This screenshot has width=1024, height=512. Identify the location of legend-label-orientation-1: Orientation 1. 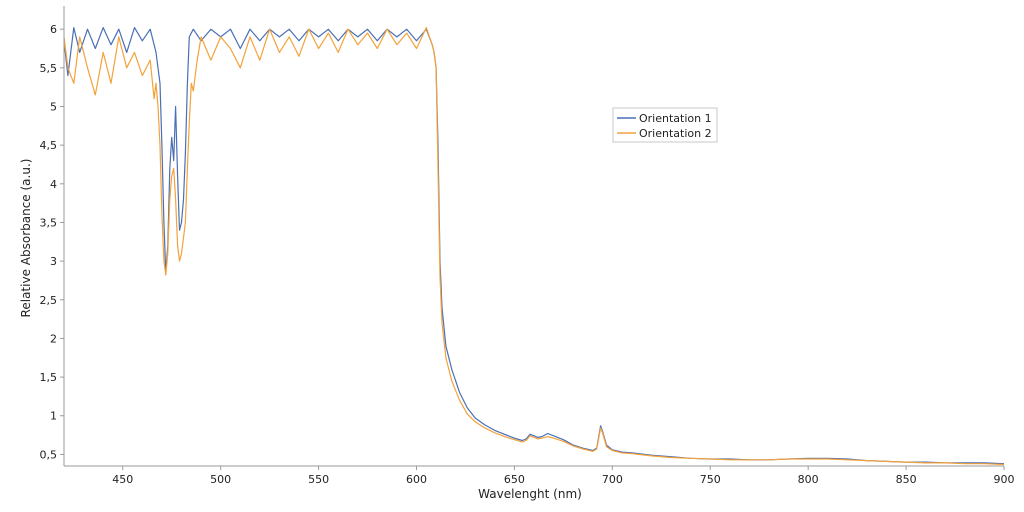
(675, 118).